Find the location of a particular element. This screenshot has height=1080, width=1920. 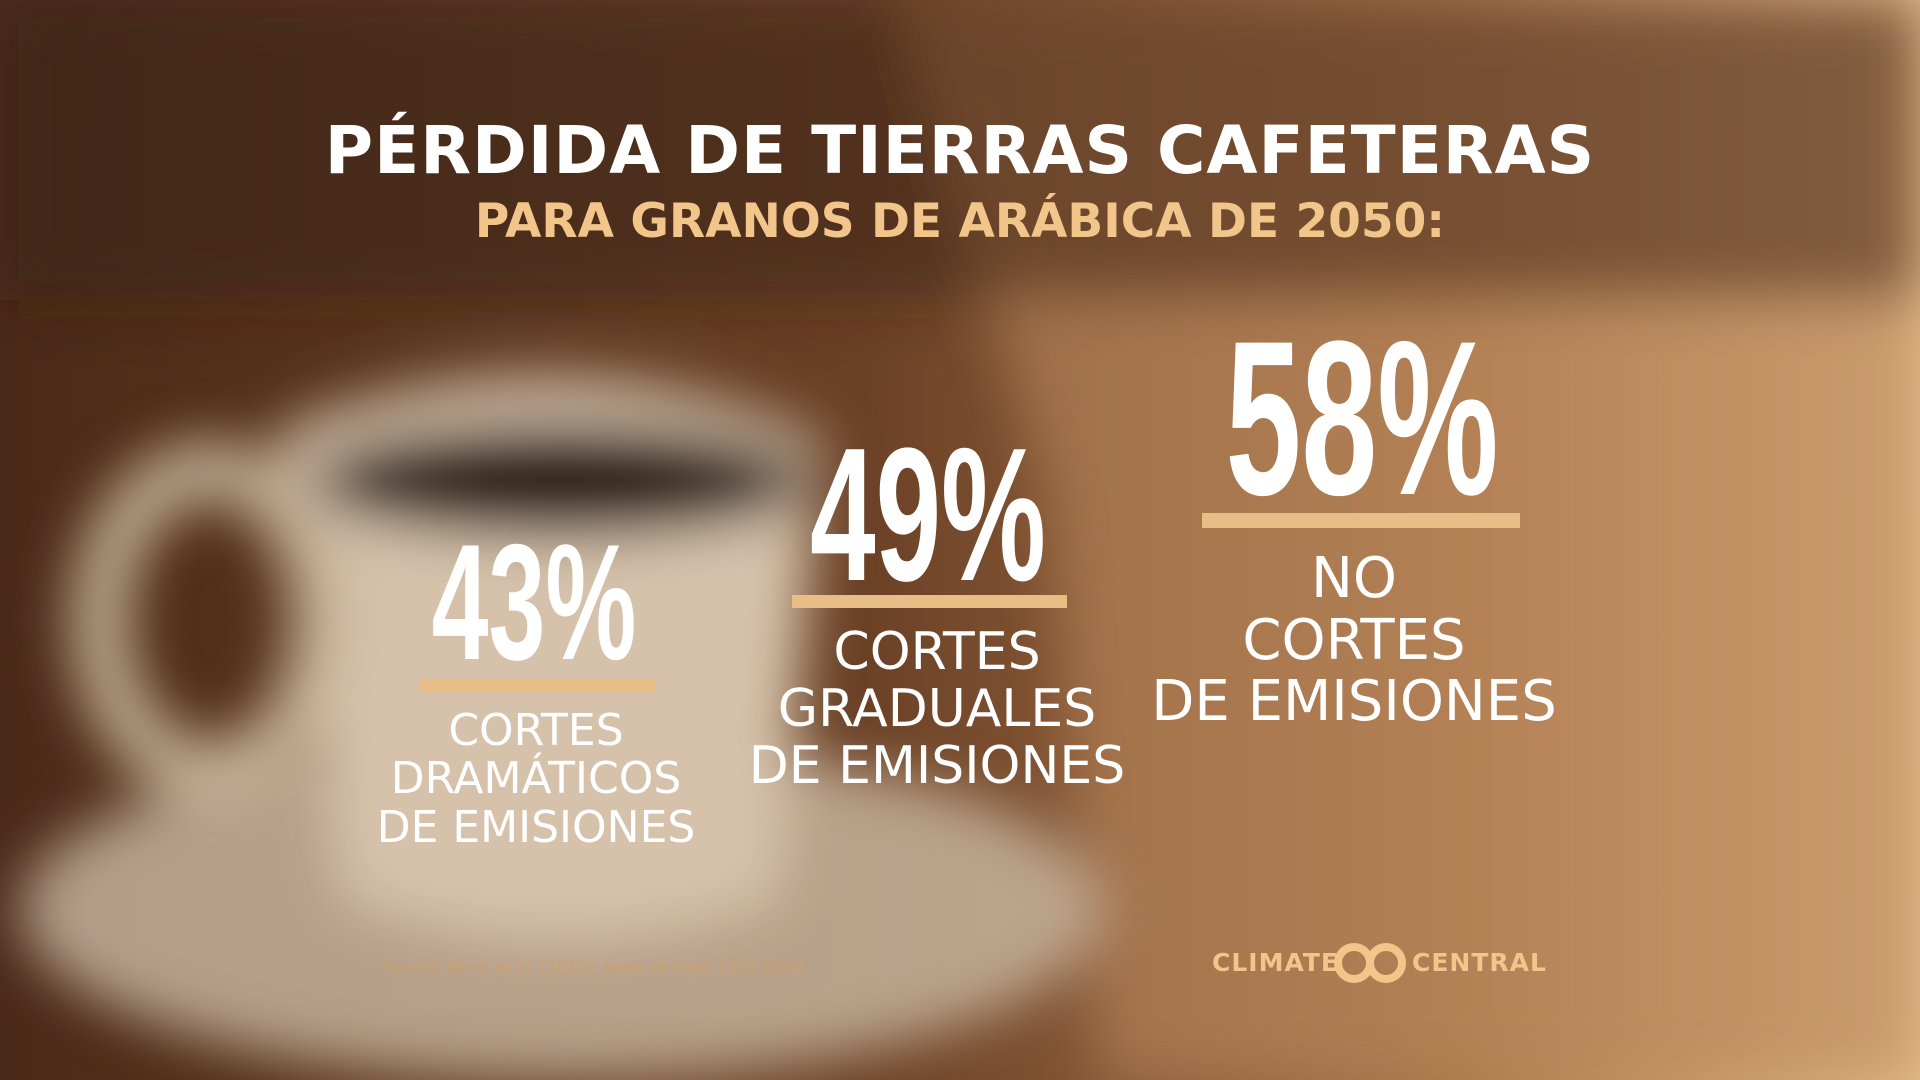

stat-value-text: 49% is located at coordinates (928, 515).